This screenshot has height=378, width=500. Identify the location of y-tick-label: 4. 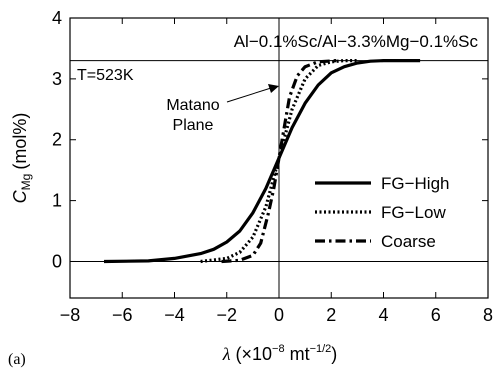
(57, 18).